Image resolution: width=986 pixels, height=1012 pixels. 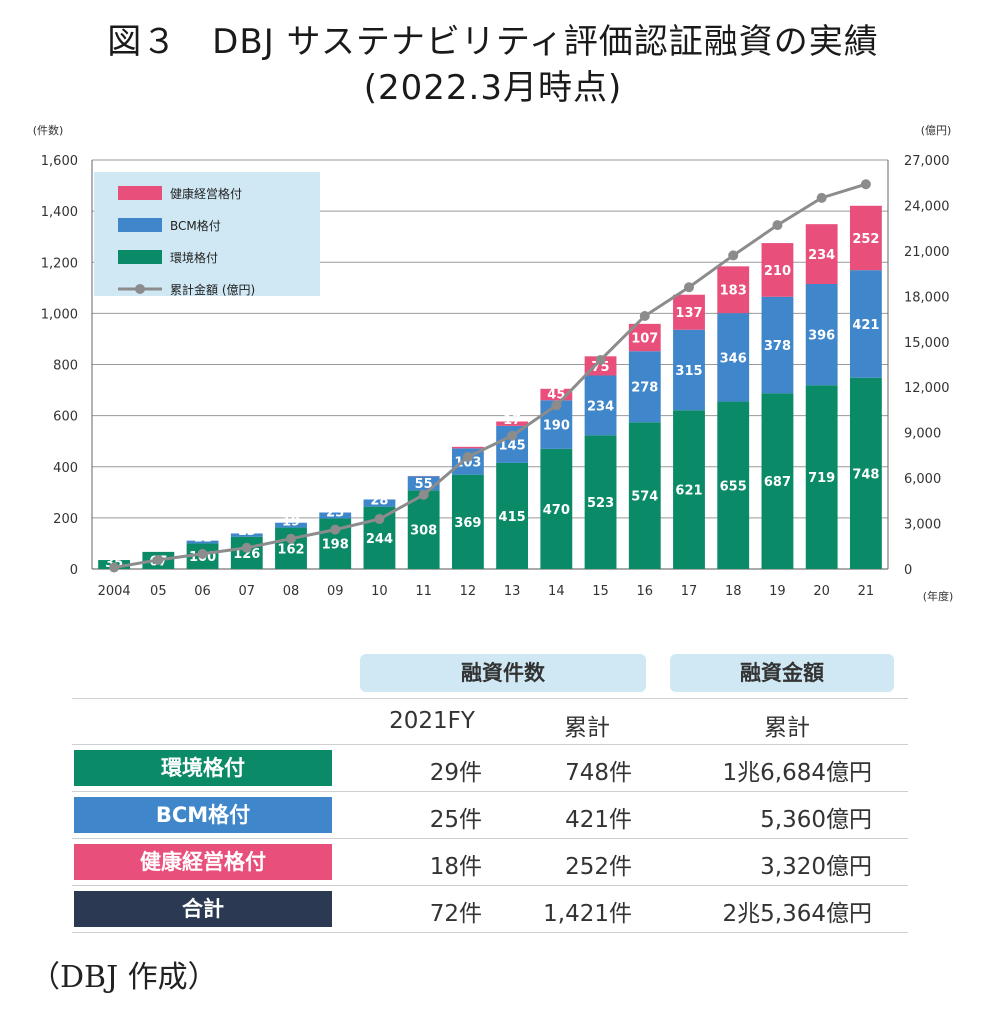 What do you see at coordinates (866, 591) in the screenshot?
I see `x-tick-label: 21` at bounding box center [866, 591].